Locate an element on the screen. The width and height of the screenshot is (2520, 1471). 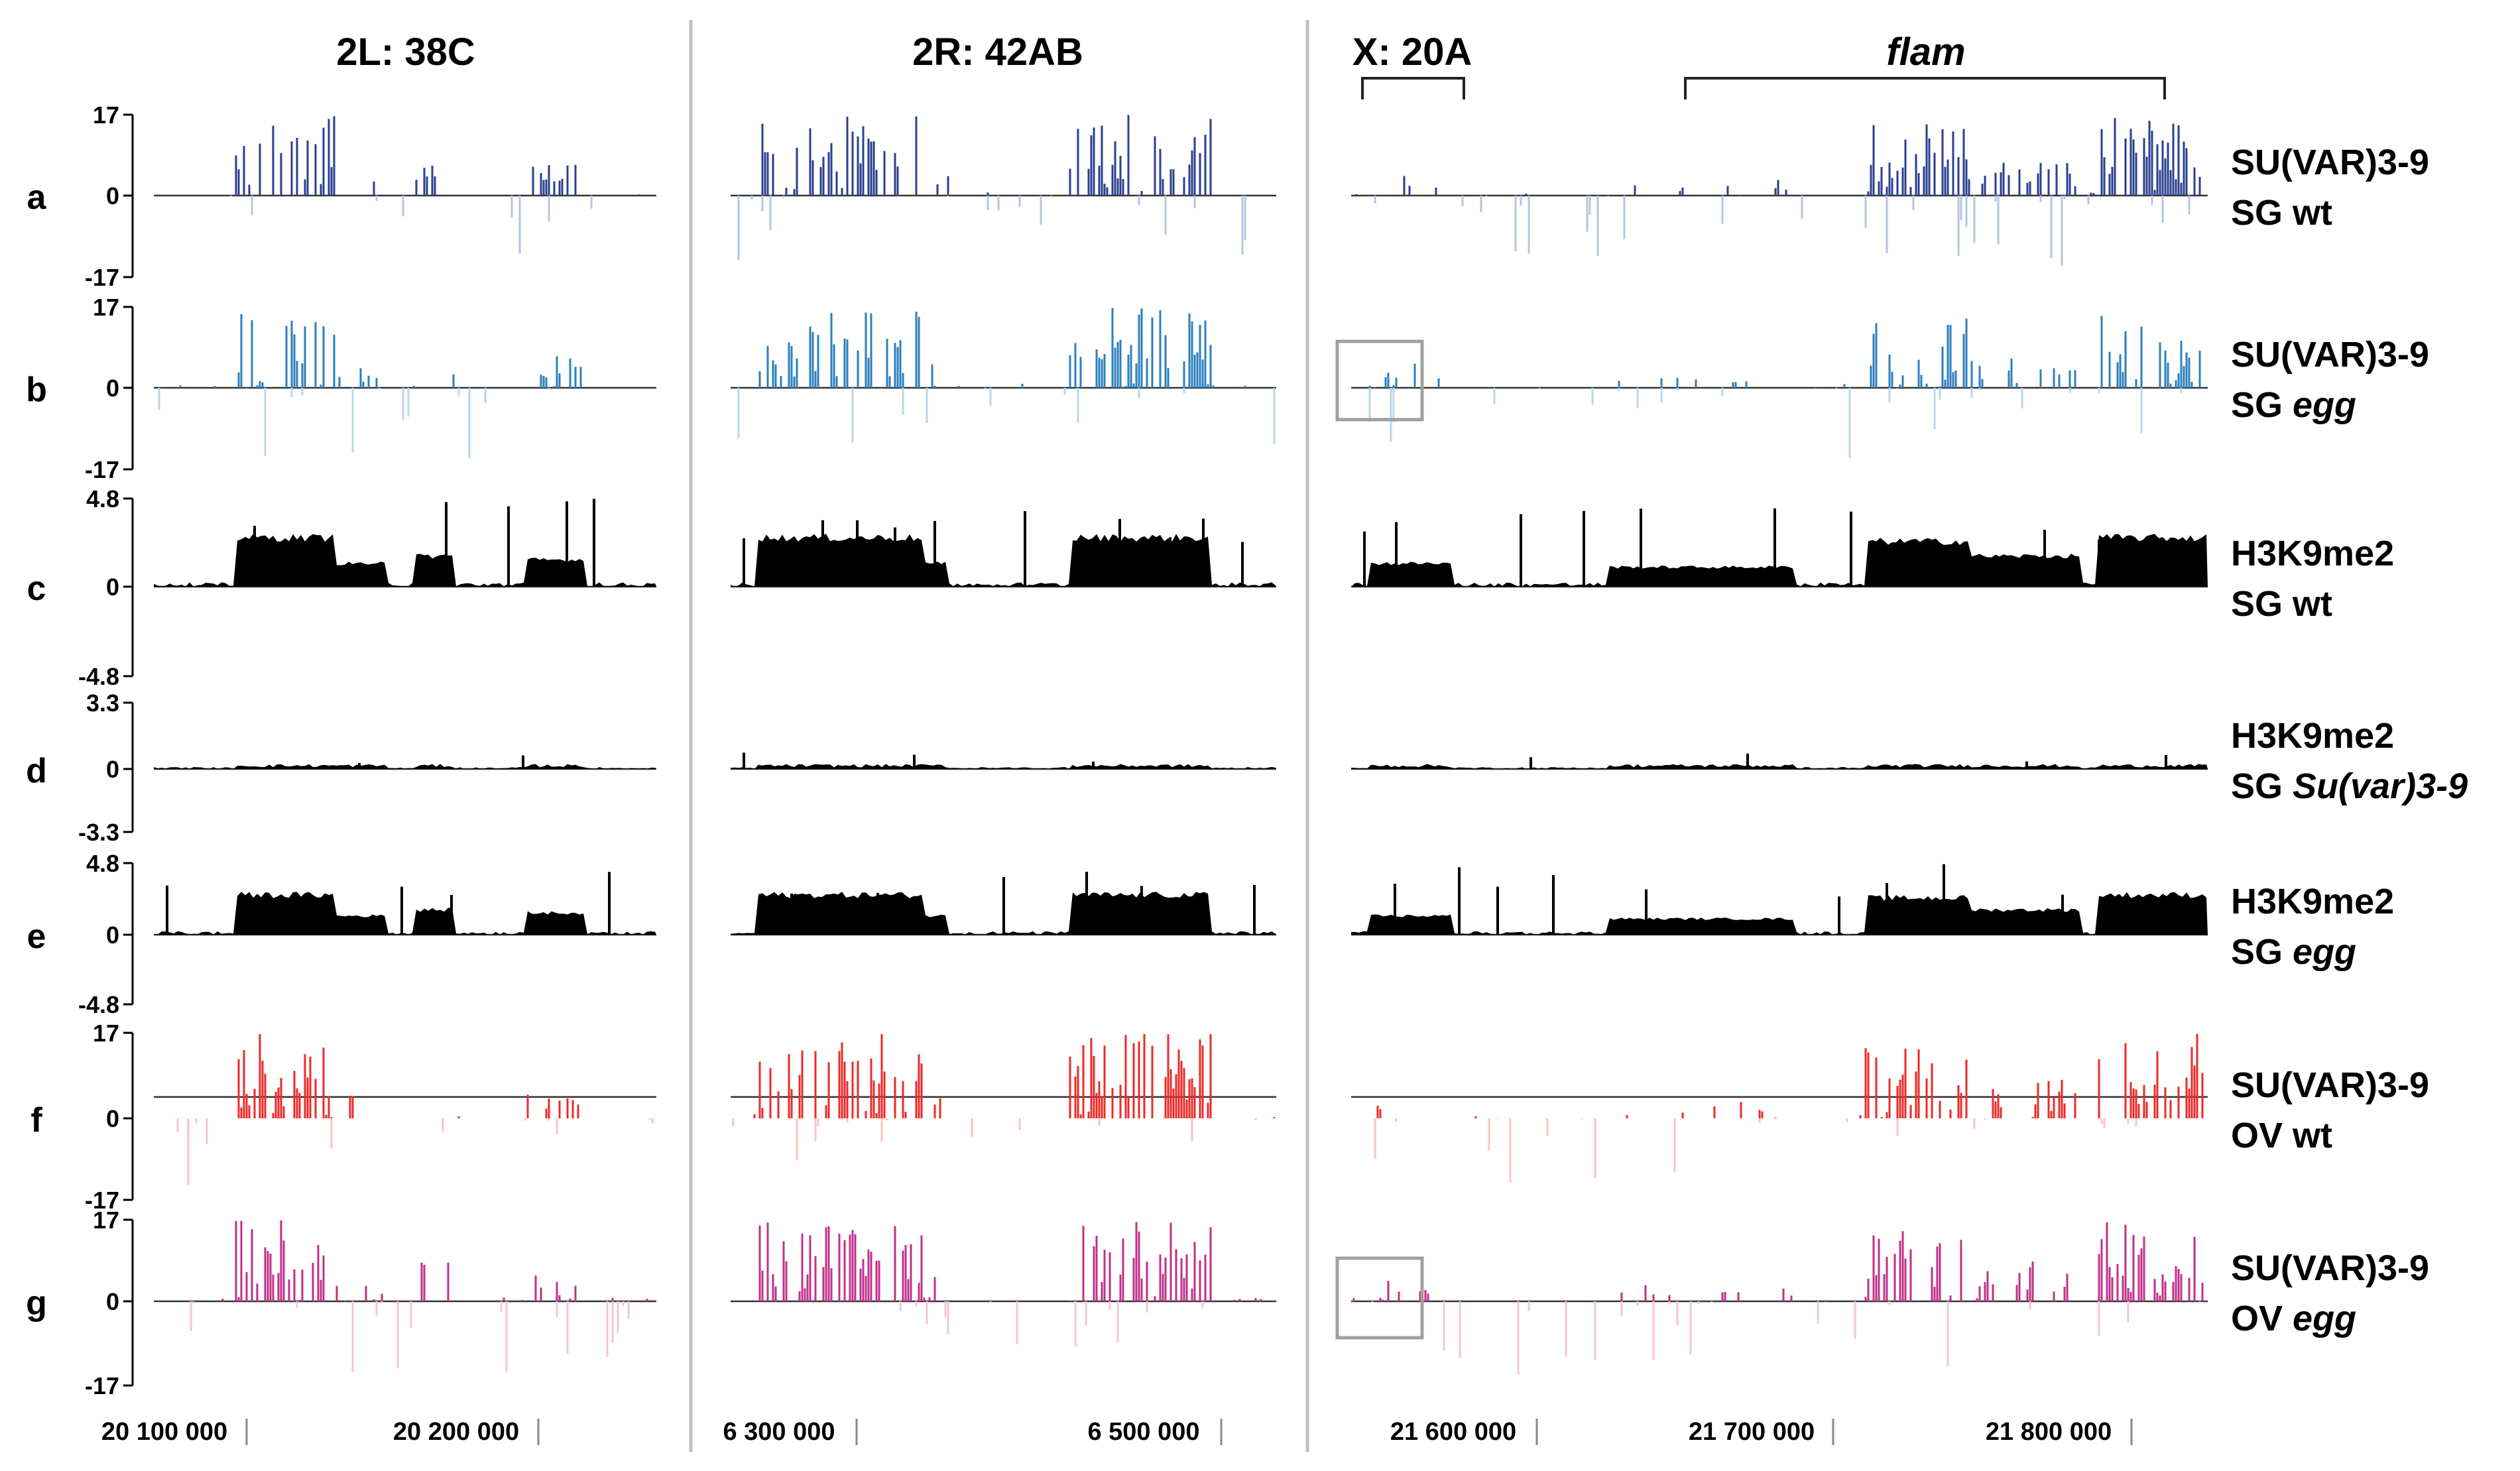
track-d: d 3.3 0 -3.3 H3K9me2 SG Su(var)3-9 is located at coordinates (1247, 767).